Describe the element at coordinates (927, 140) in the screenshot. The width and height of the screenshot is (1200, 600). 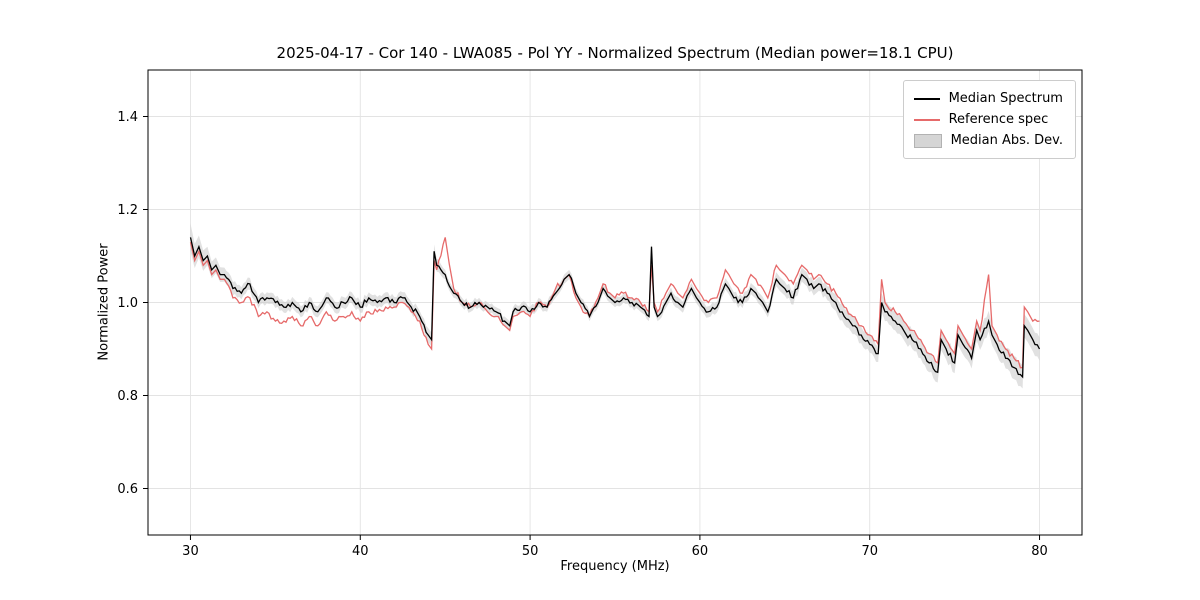
I see `mad-band-swatch` at that location.